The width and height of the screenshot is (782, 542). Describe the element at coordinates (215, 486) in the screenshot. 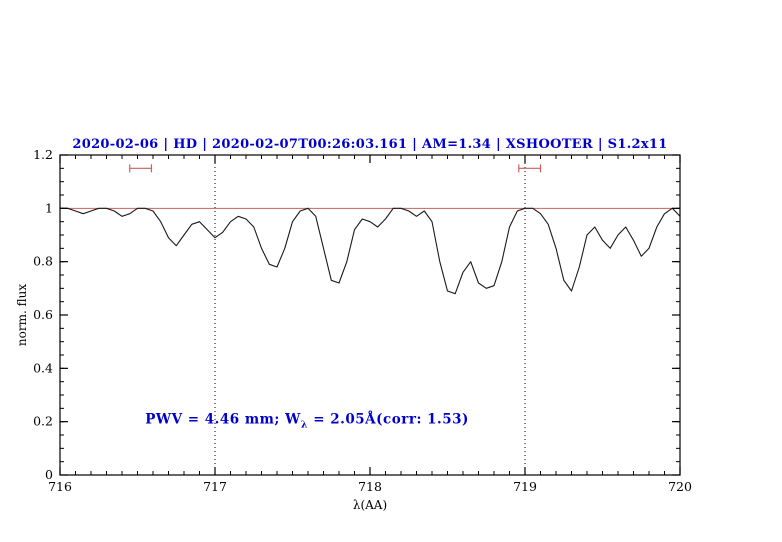

I see `x-tick-label: 717` at that location.